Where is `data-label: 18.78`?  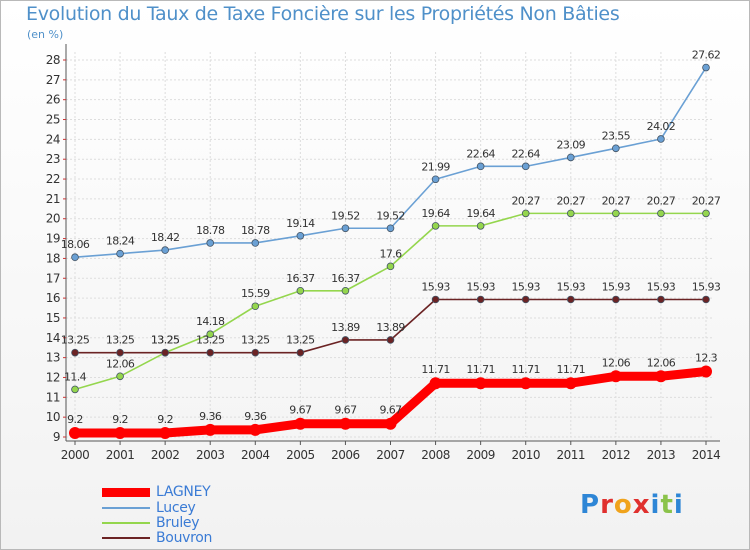 data-label: 18.78 is located at coordinates (255, 230).